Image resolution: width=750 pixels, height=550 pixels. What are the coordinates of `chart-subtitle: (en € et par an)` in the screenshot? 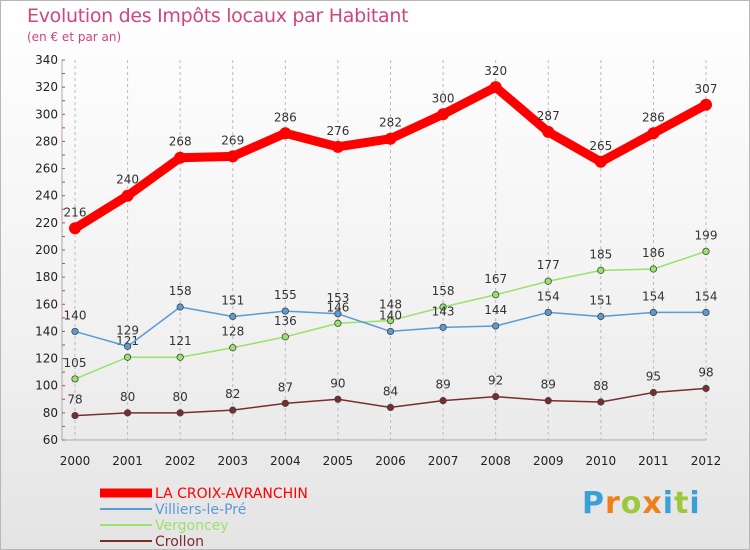 It's located at (74, 37).